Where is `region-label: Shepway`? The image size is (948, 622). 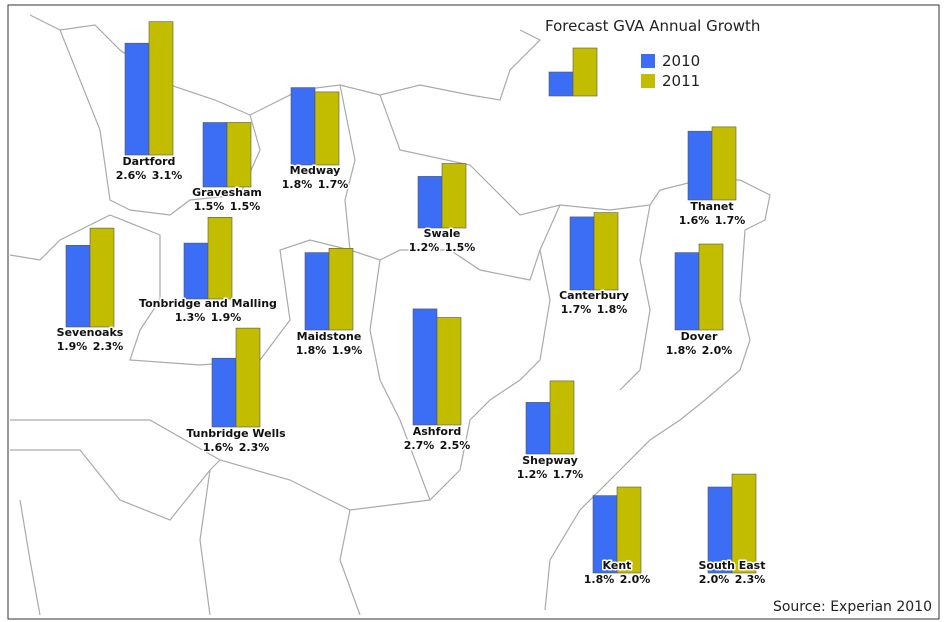
region-label: Shepway is located at coordinates (550, 460).